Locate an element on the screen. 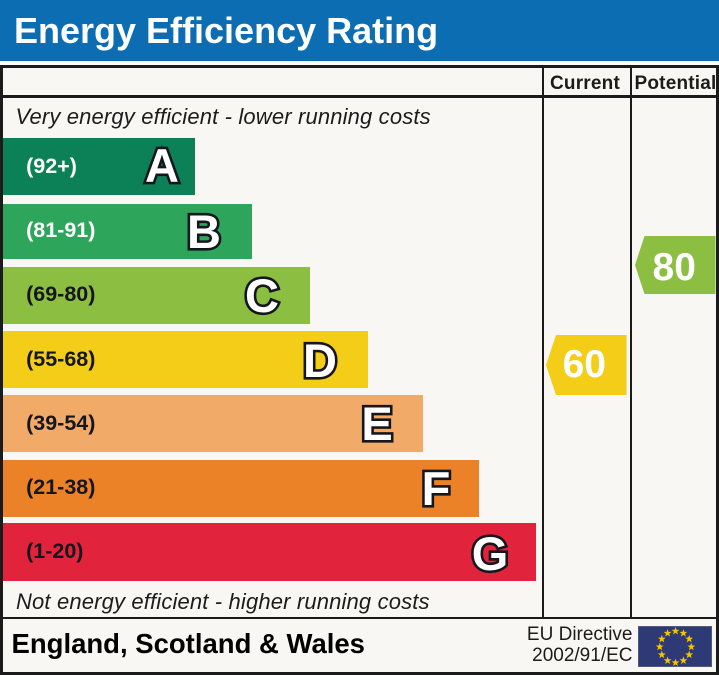 This screenshot has width=719, height=675. svg-text: G is located at coordinates (490, 553).